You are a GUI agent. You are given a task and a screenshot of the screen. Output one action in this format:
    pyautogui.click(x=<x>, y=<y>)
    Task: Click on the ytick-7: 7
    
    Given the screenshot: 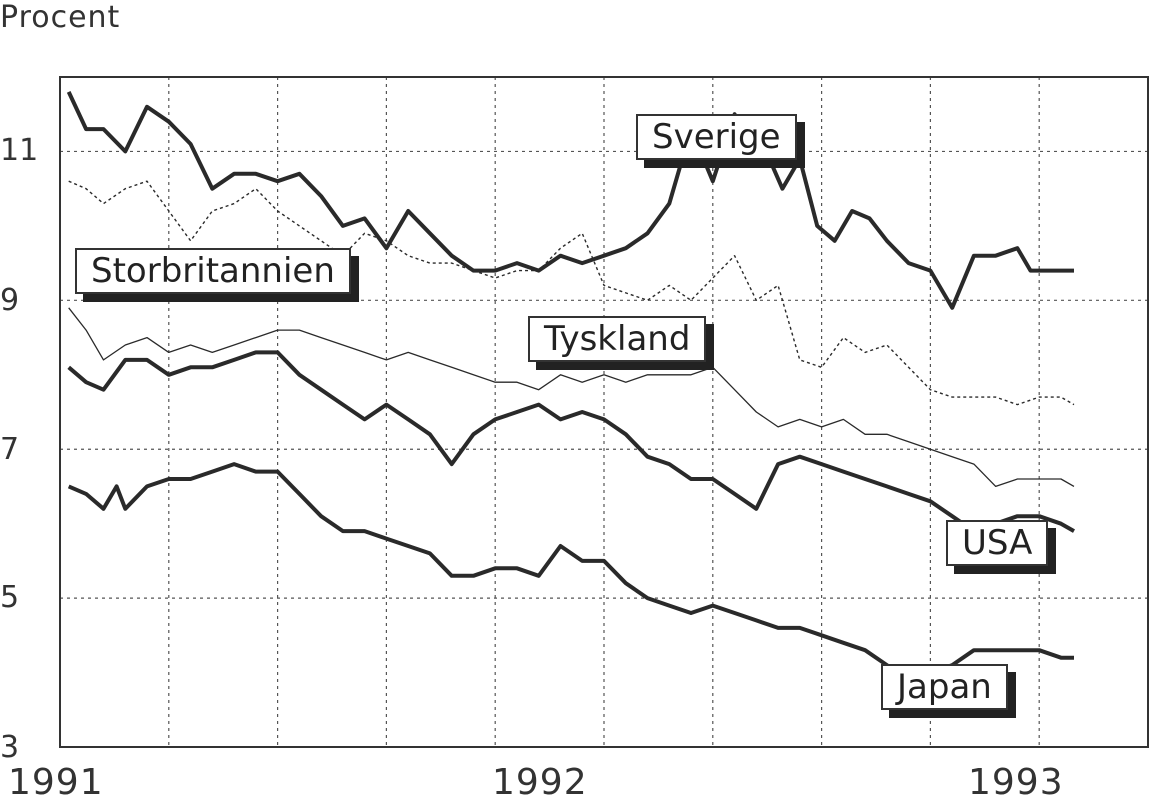 What is the action you would take?
    pyautogui.click(x=10, y=449)
    